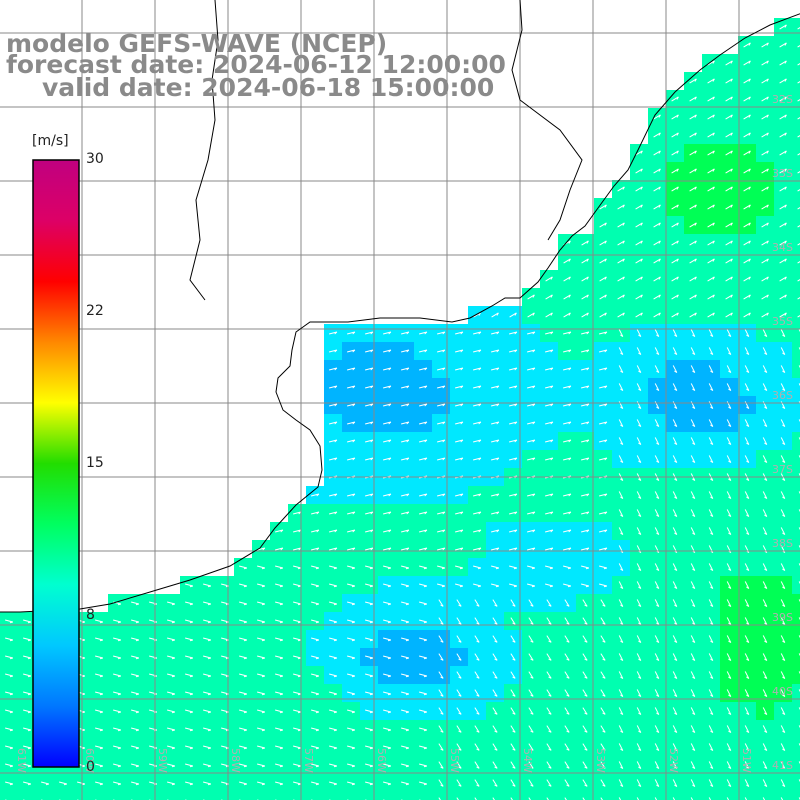  Describe the element at coordinates (90, 615) in the screenshot. I see `colorbar-tick-8: 8` at that location.